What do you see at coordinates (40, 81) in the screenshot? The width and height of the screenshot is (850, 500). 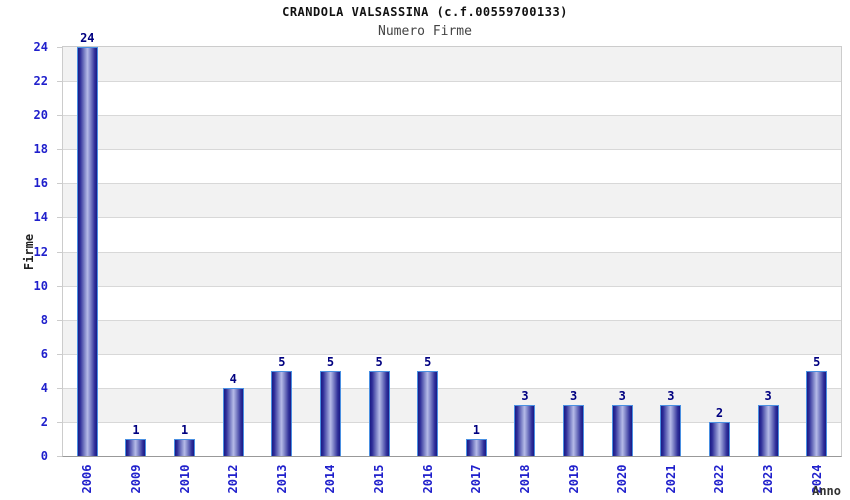 I see `y-tick-label: 22` at bounding box center [40, 81].